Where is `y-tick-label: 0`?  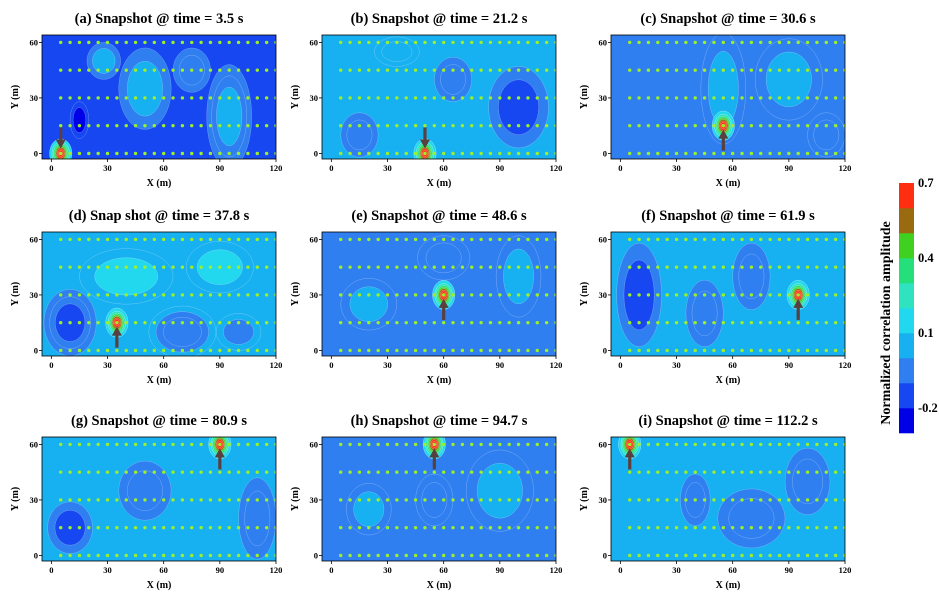 y-tick-label: 0 is located at coordinates (316, 555).